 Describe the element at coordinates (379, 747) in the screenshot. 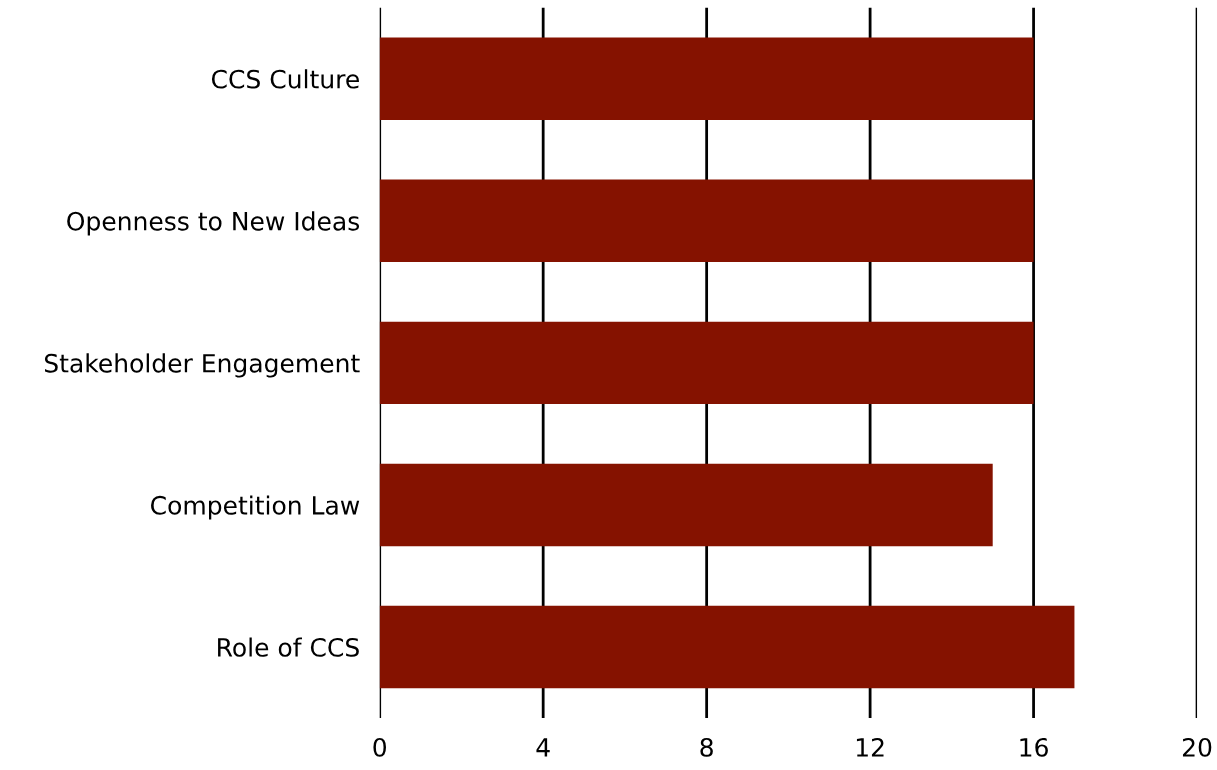

I see `x-tick-label: 0` at that location.